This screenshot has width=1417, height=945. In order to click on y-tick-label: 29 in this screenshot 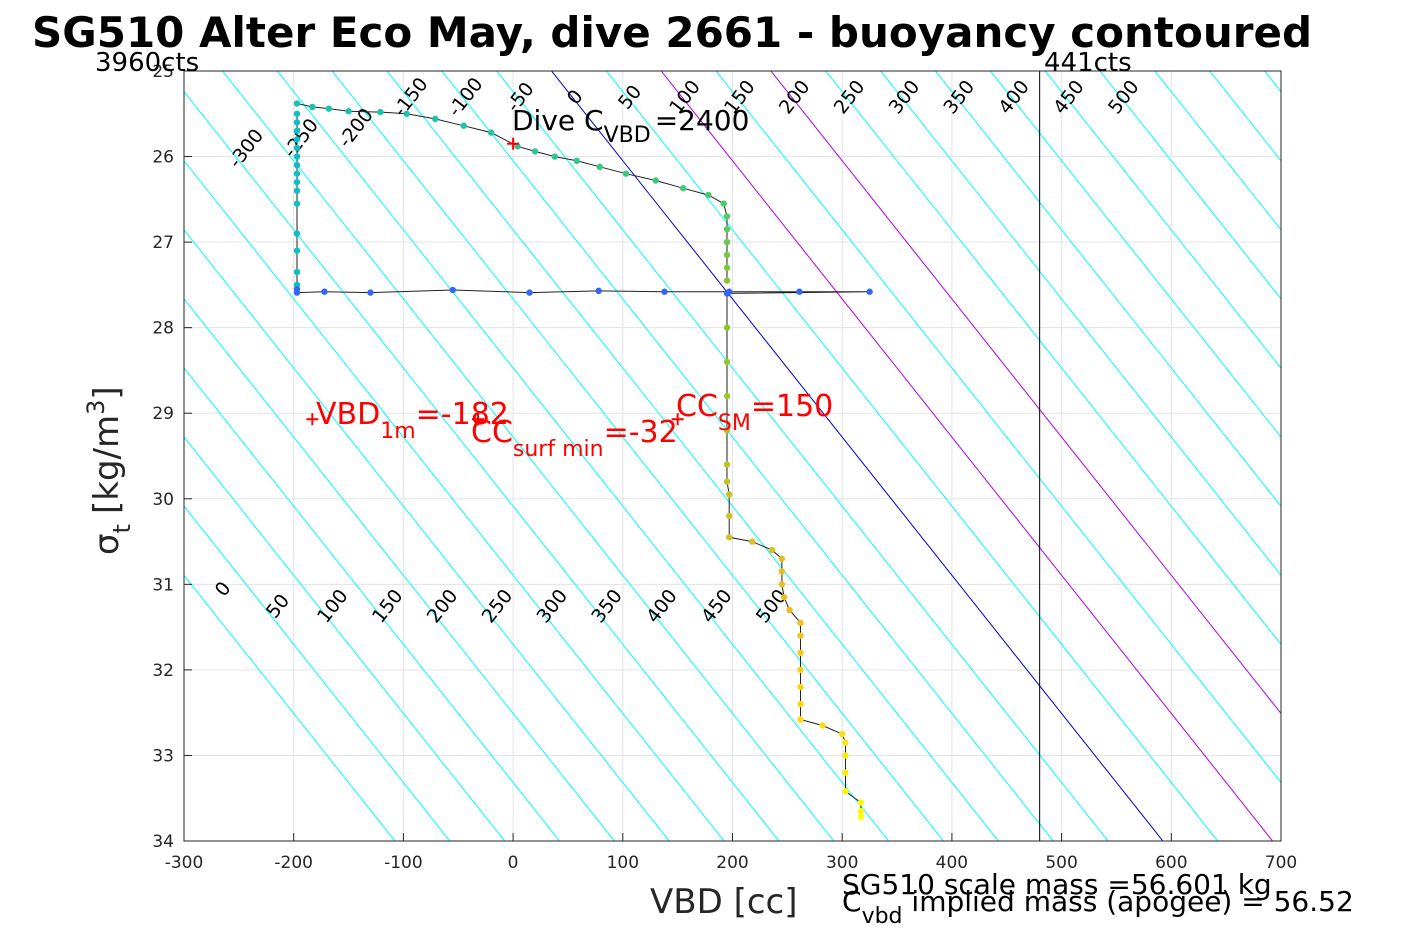, I will do `click(163, 414)`.